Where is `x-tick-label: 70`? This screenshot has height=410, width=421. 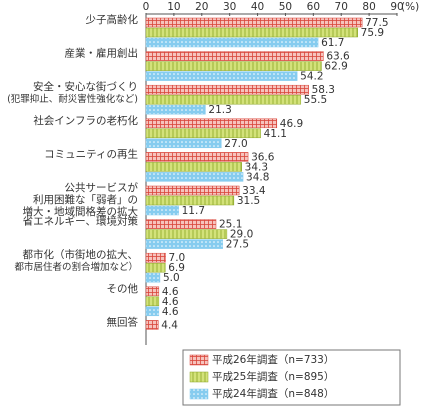
x-tick-label: 70 is located at coordinates (341, 7).